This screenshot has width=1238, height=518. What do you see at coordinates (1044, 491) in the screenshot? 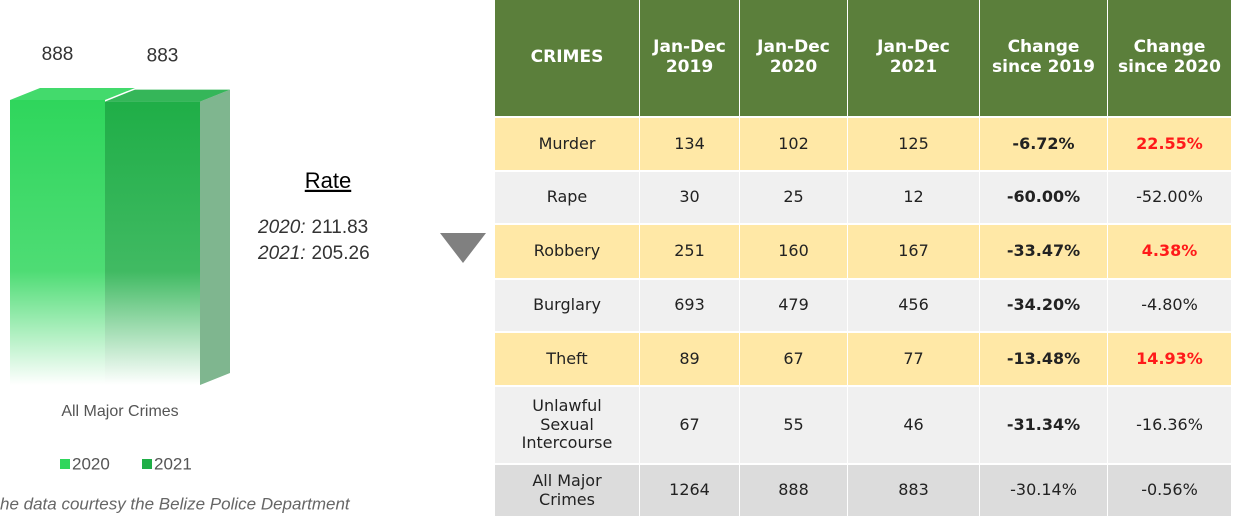
I see `table-cell: -30.14%` at bounding box center [1044, 491].